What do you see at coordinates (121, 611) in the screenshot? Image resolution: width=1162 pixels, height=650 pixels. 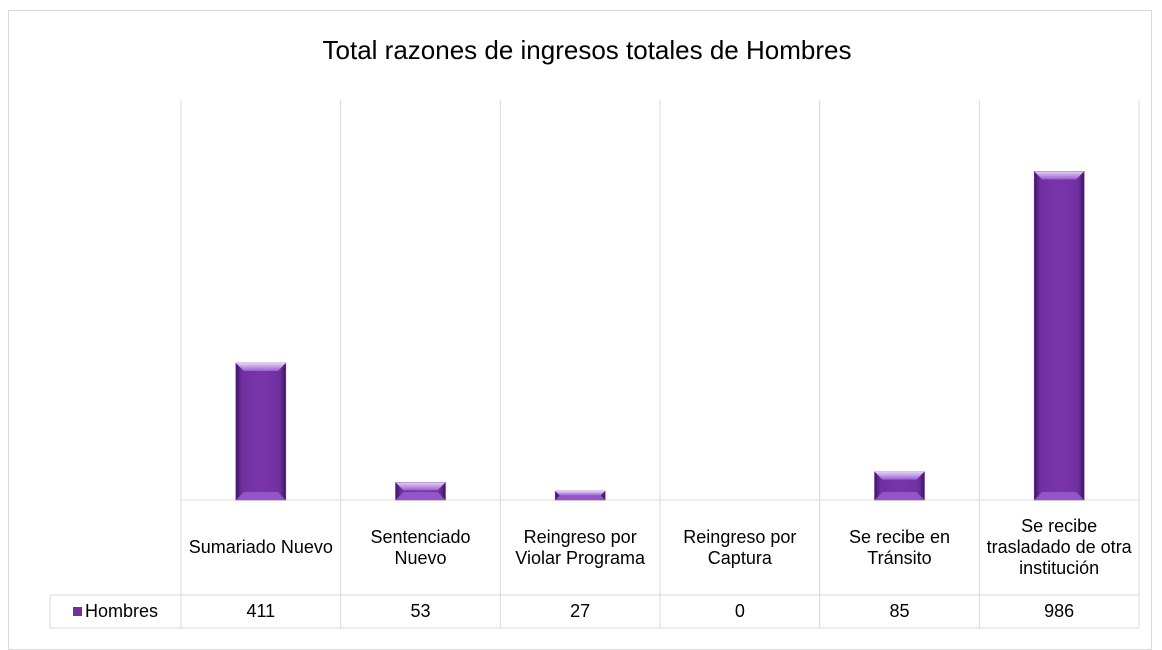 I see `legend-label: Hombres` at bounding box center [121, 611].